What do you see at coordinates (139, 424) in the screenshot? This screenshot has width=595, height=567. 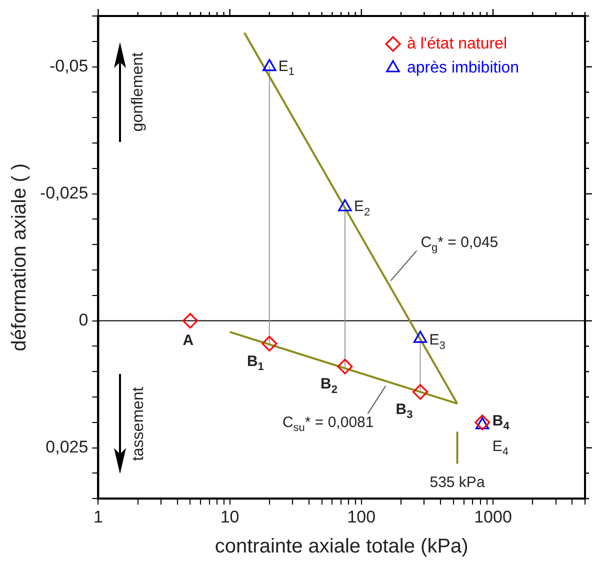 I see `annotation: tassement` at bounding box center [139, 424].